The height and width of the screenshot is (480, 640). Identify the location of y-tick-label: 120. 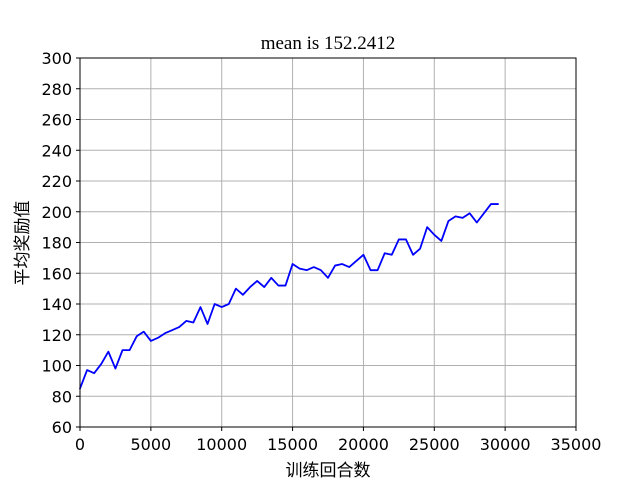
(56, 335).